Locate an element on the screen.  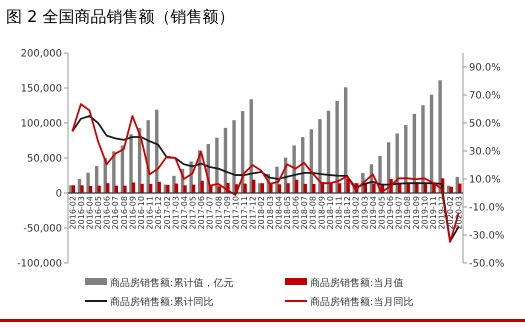
y-tick-label: 50,000 is located at coordinates (44, 159).